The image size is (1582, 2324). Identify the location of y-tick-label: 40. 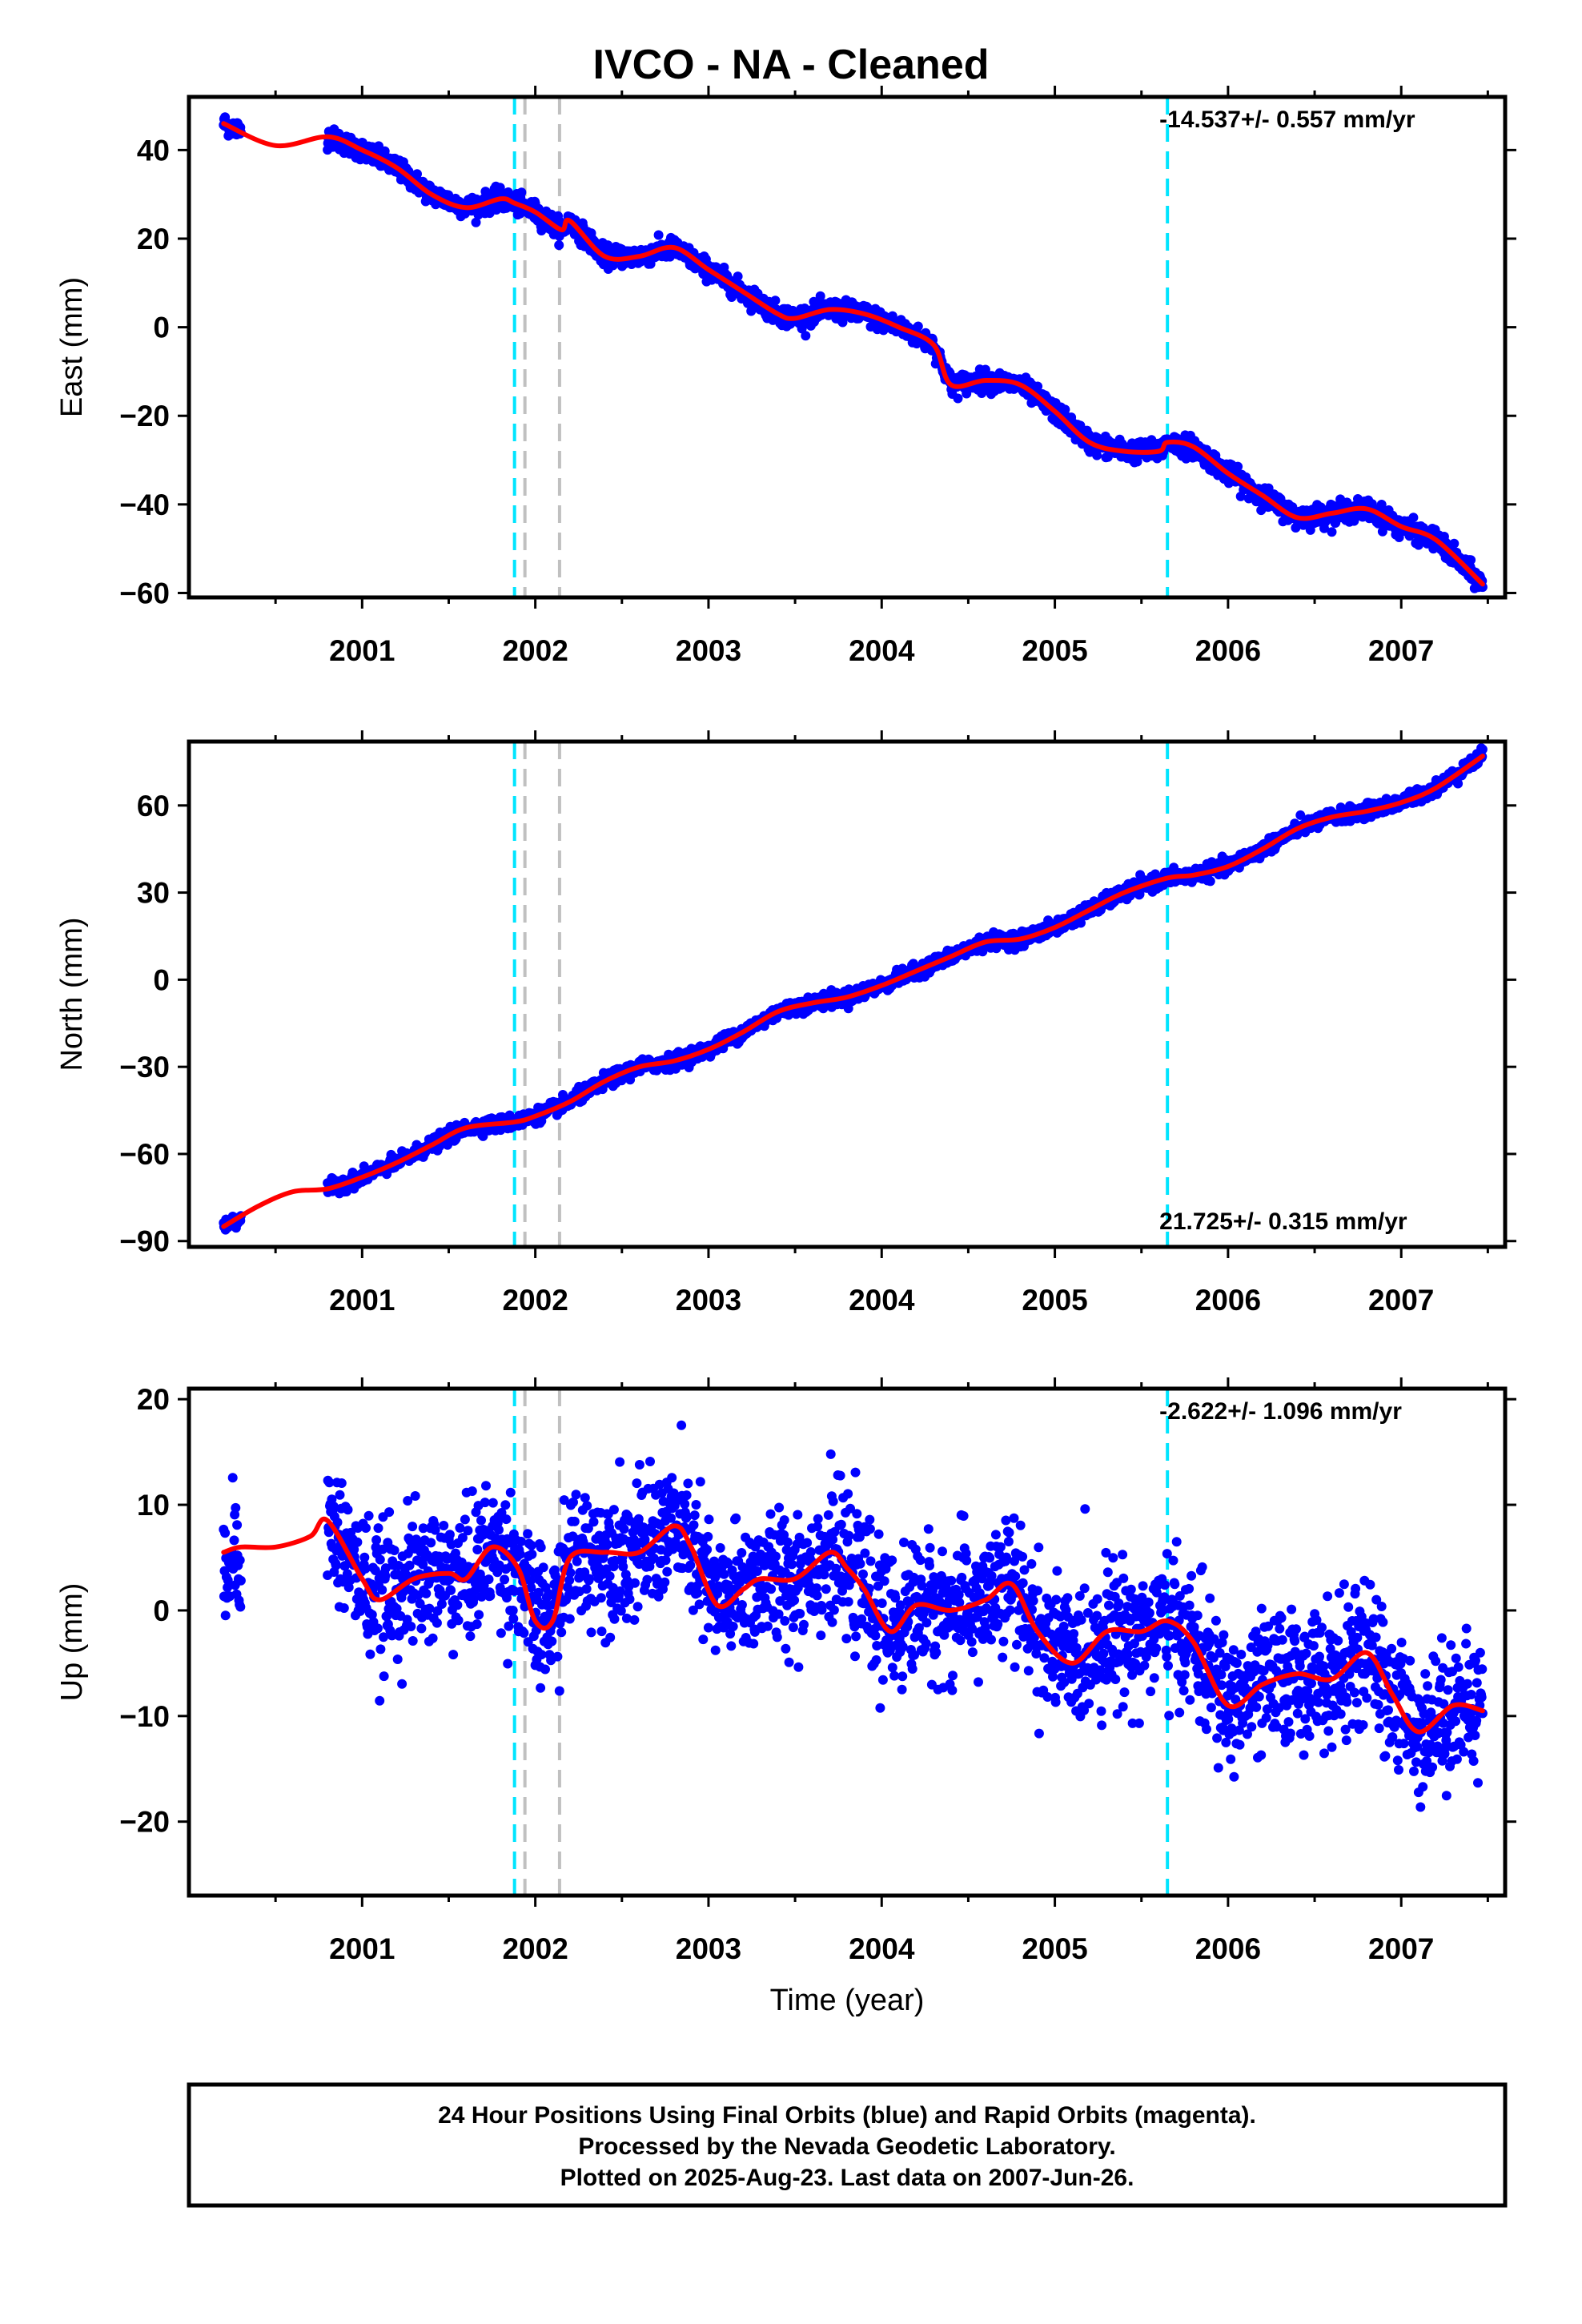
(154, 150).